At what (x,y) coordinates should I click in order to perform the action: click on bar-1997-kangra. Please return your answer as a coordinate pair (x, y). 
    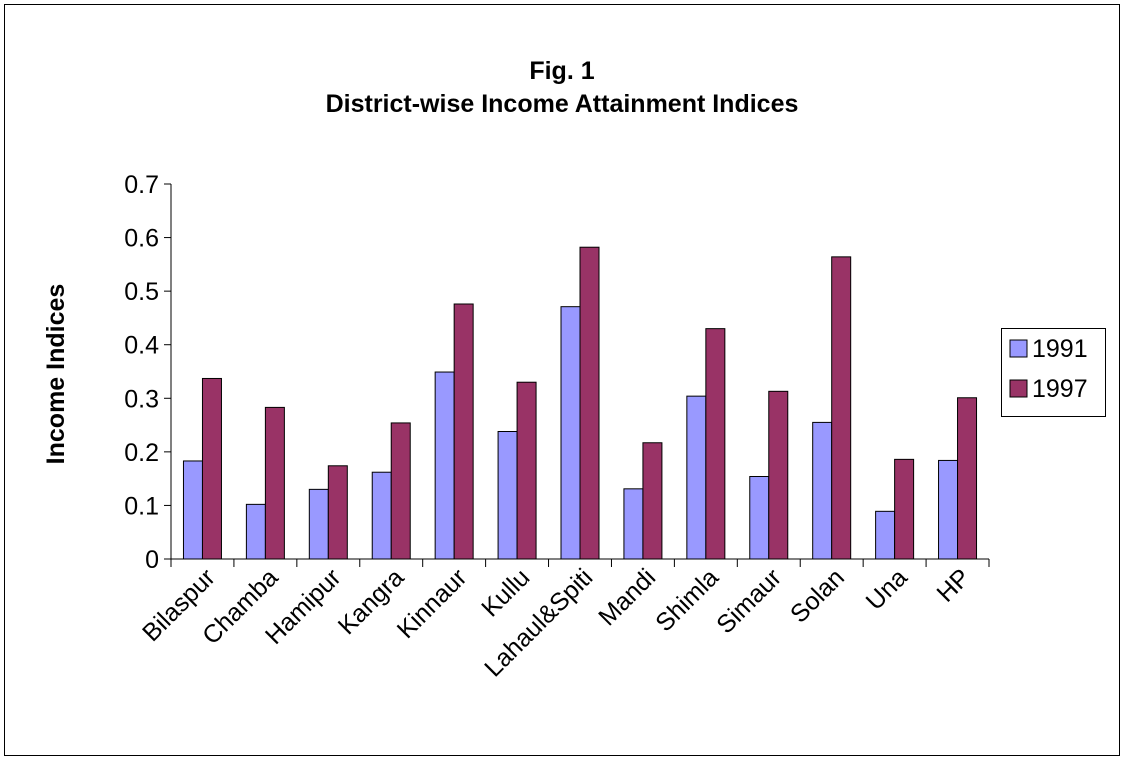
    Looking at the image, I should click on (400, 491).